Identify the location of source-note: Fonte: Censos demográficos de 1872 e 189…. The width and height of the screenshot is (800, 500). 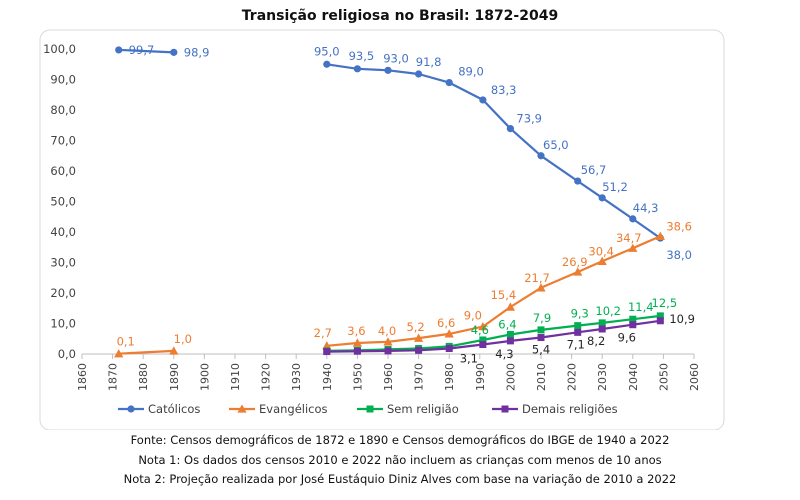
(400, 440).